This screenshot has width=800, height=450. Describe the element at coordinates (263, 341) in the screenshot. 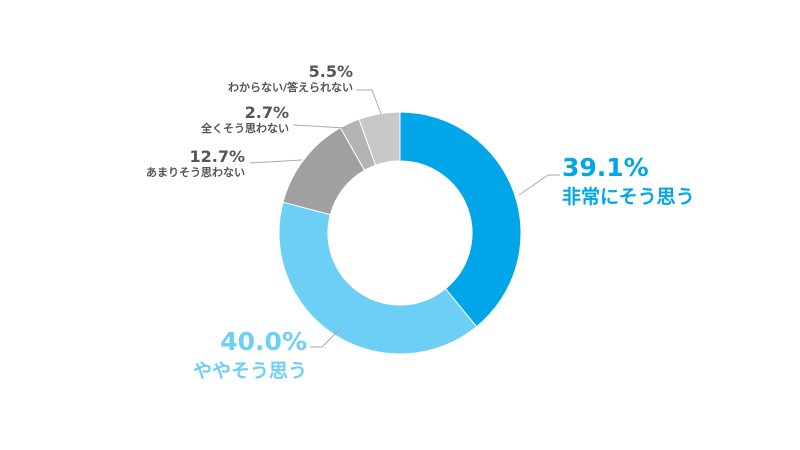

I see `slice-value-label: 40.0%` at that location.